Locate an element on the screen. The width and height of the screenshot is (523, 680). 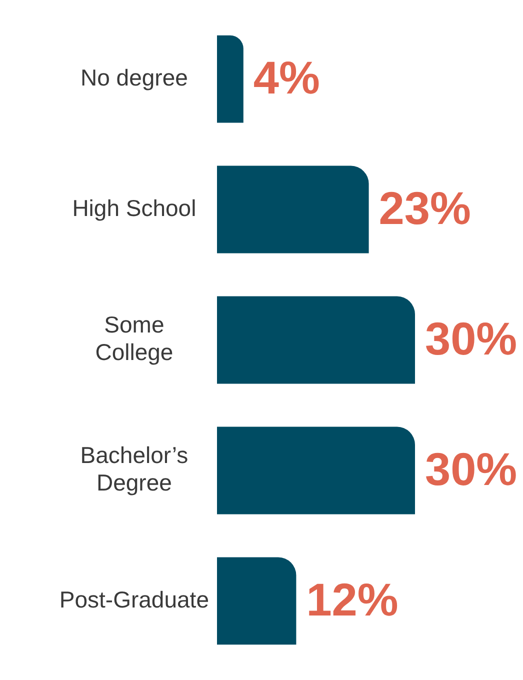
y-tick-label: No degree is located at coordinates (134, 77).